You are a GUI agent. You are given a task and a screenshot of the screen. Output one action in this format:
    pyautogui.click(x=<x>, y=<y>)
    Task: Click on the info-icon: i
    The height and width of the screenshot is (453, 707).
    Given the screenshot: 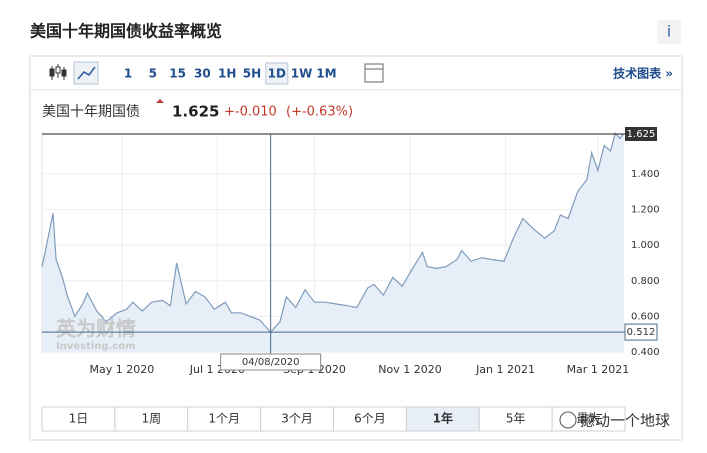 What is the action you would take?
    pyautogui.click(x=669, y=32)
    